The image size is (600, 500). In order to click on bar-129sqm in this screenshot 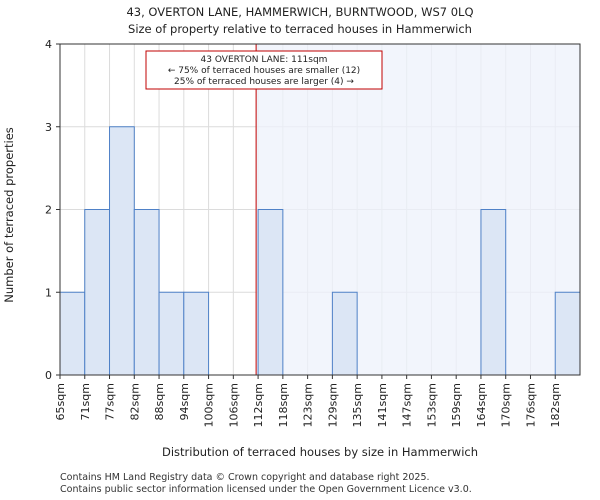, I will do `click(344, 333)`.